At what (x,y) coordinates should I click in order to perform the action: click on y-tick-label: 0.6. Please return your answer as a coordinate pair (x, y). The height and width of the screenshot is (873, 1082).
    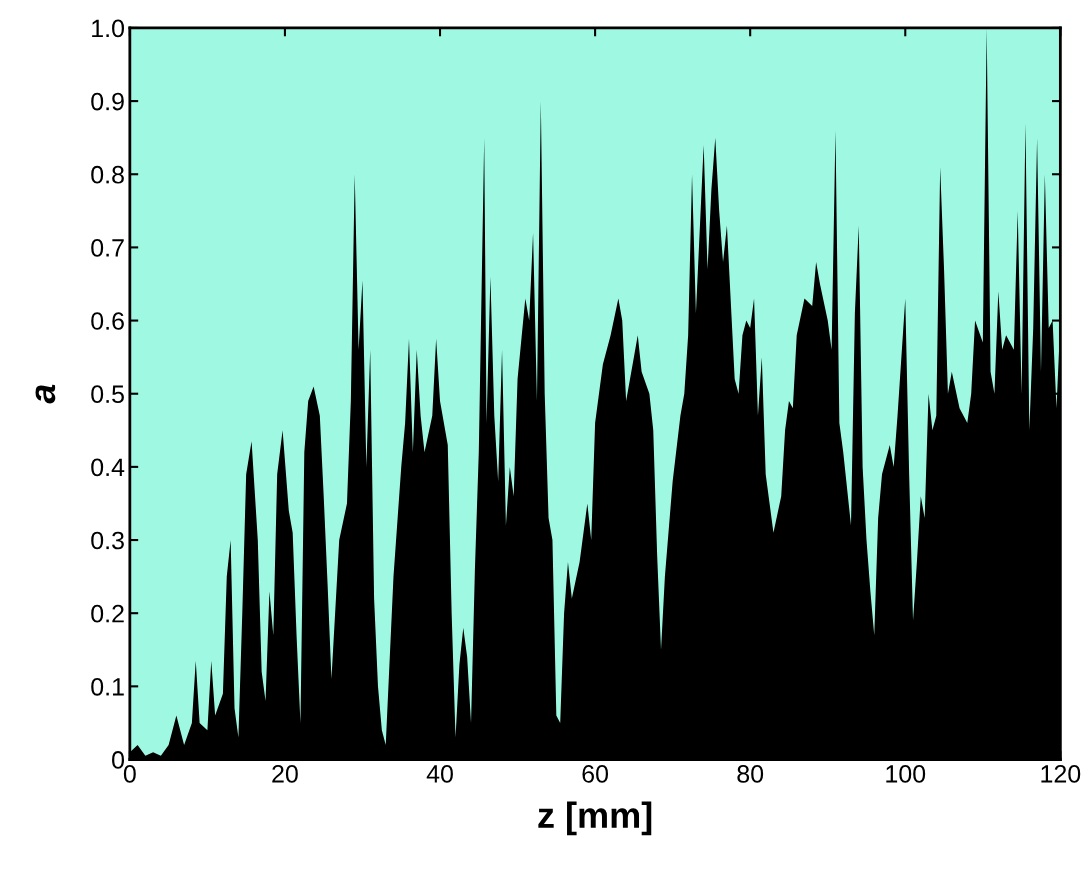
    Looking at the image, I should click on (107, 321).